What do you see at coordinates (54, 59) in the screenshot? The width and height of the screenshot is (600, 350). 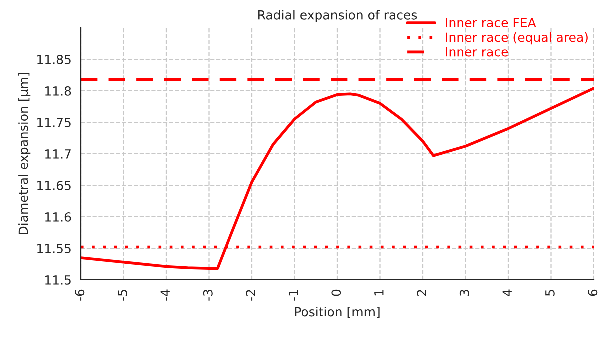 I see `y-tick-label: 11.85` at bounding box center [54, 59].